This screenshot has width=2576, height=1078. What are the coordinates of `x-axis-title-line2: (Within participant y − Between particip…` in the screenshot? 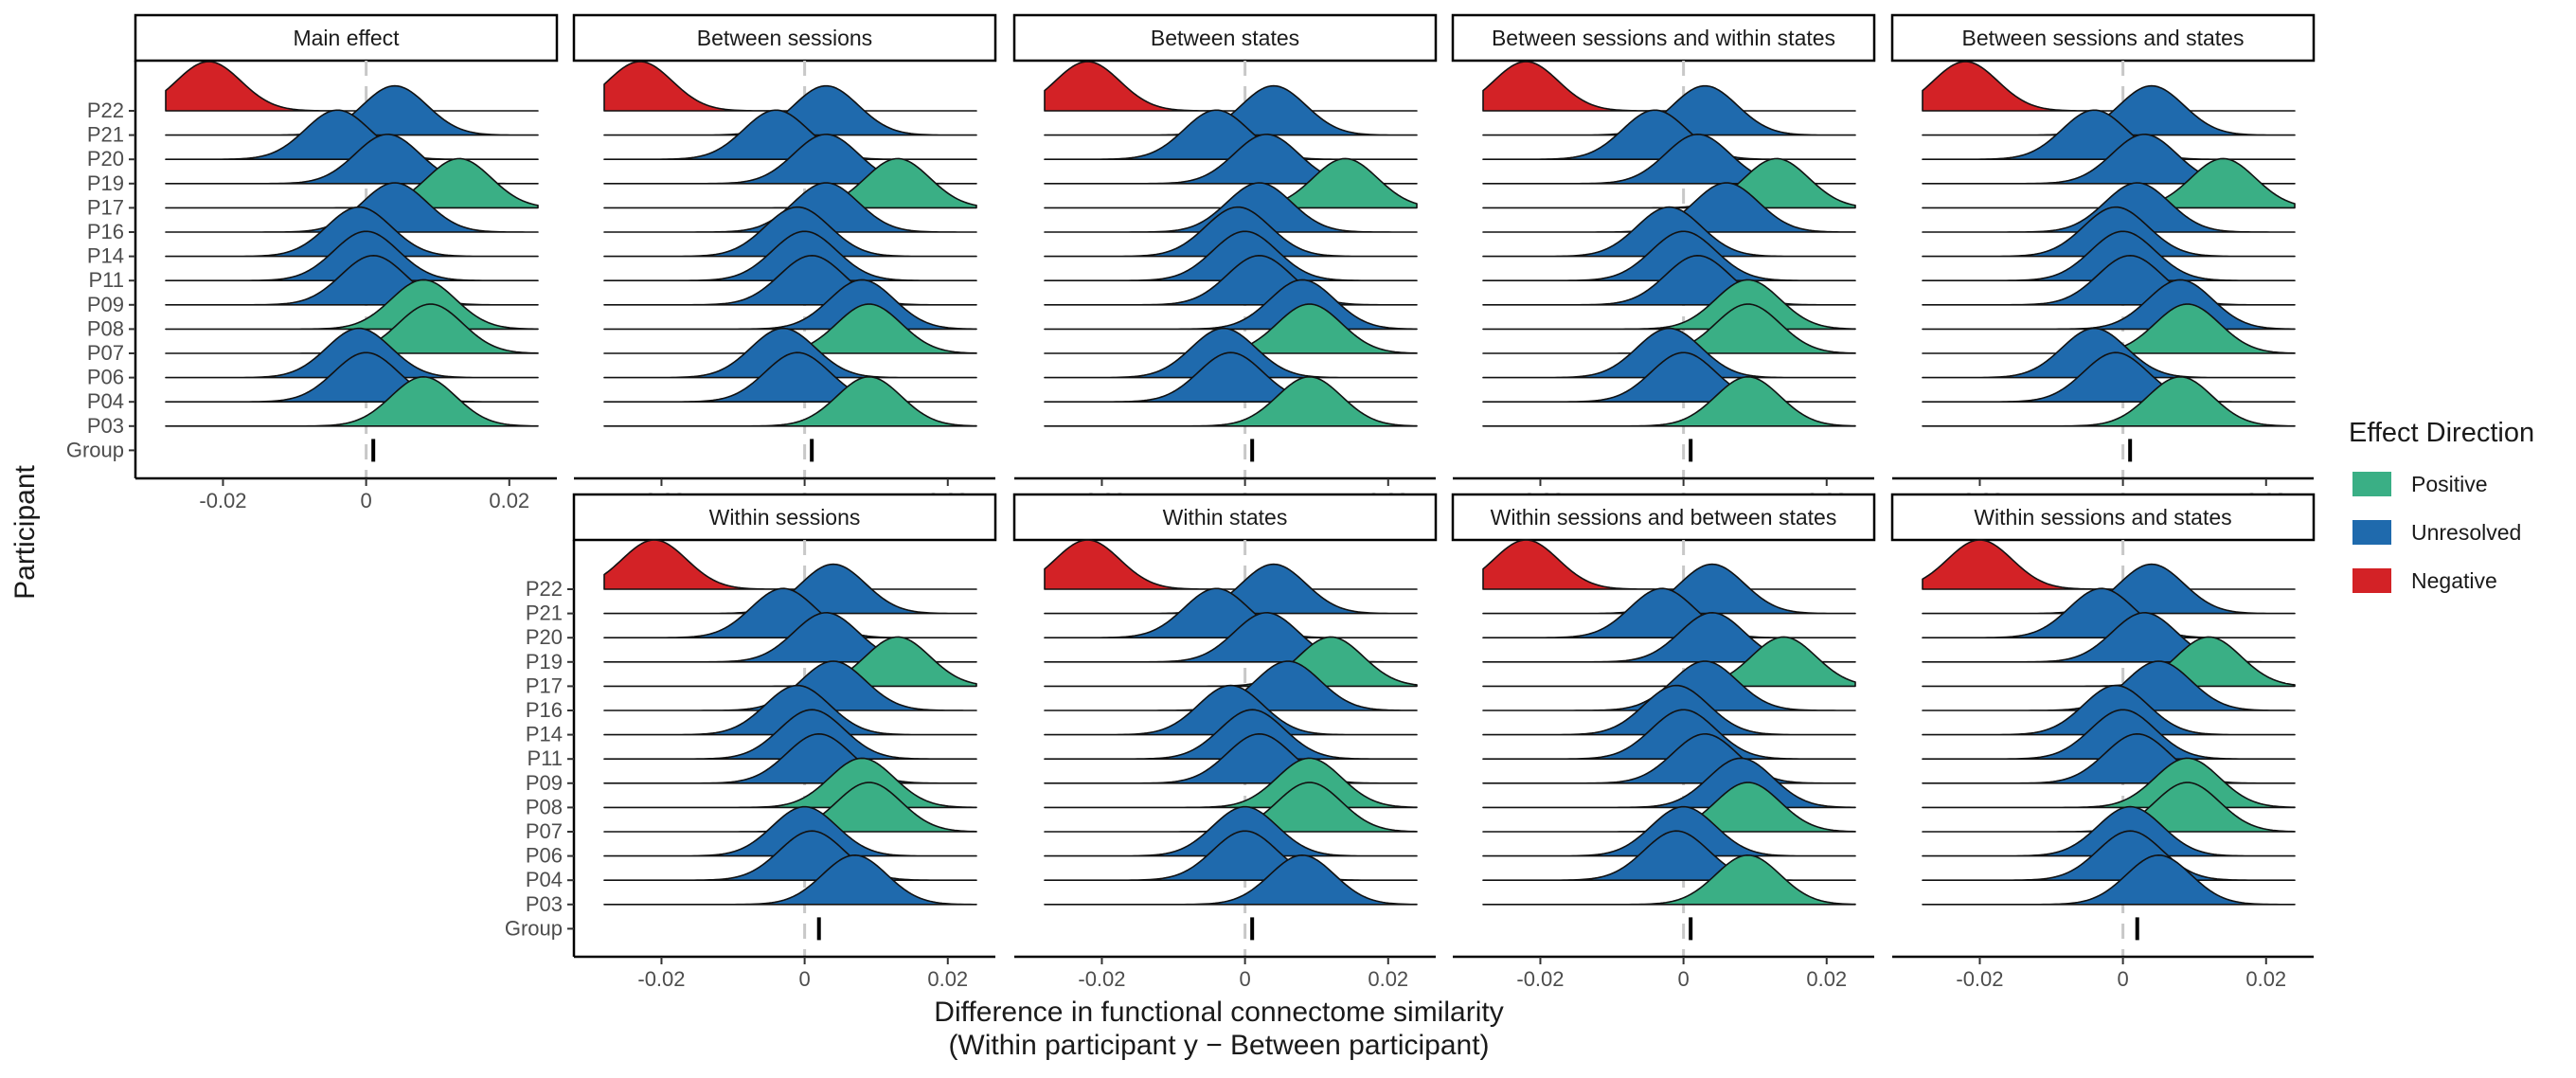 It's located at (1218, 1045).